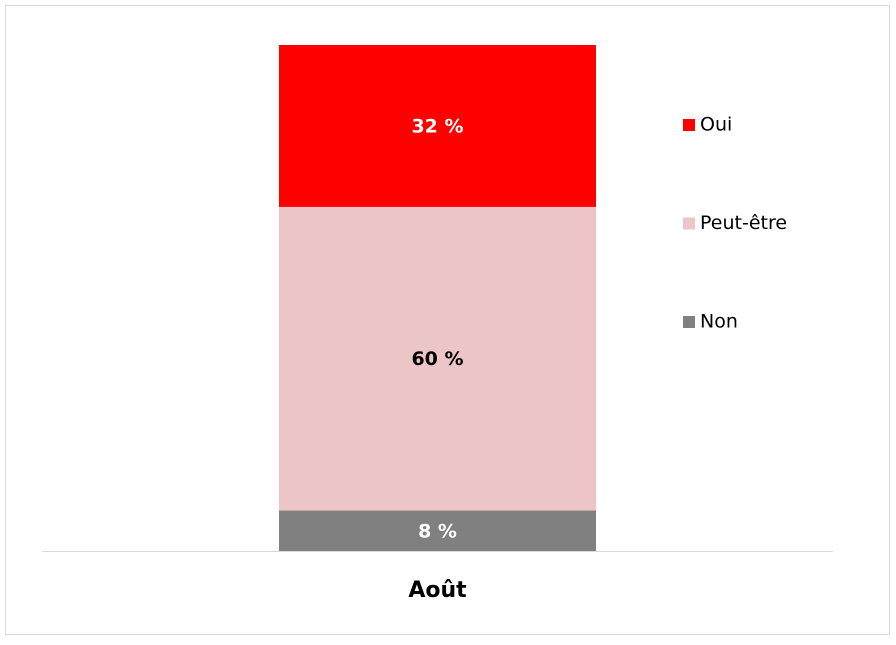 This screenshot has height=645, width=896. I want to click on value-label: 60 %, so click(437, 359).